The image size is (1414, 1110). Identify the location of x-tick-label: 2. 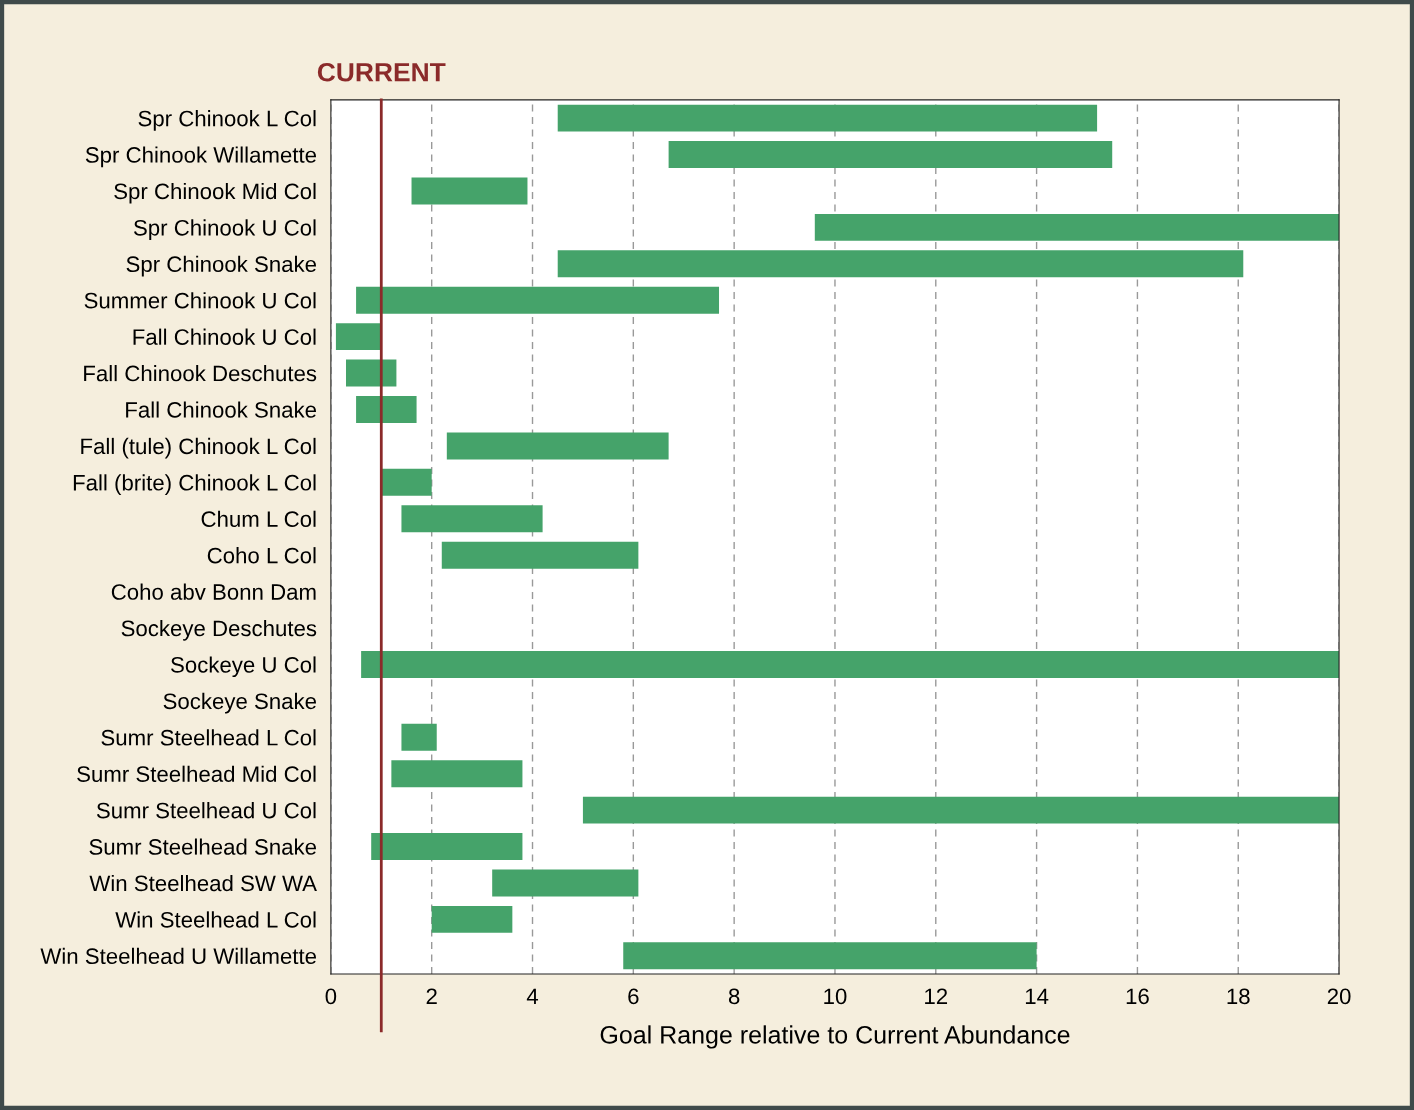
(431, 996).